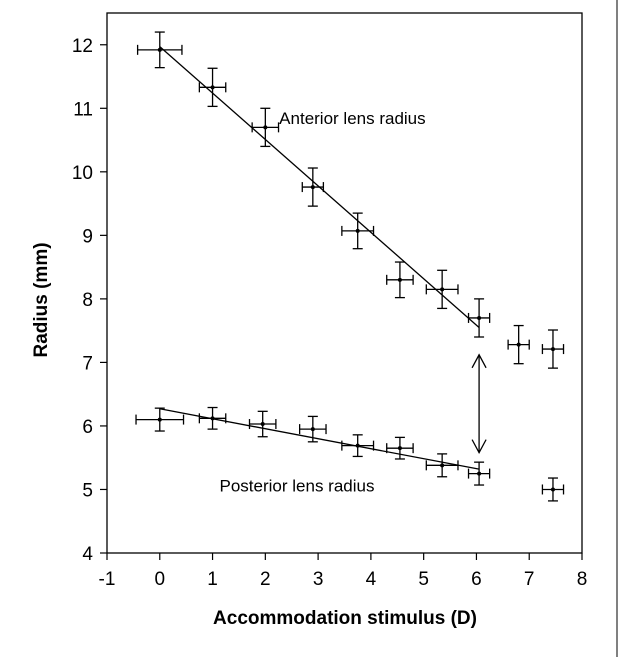 The image size is (618, 657). I want to click on x-tick-label: 2, so click(265, 579).